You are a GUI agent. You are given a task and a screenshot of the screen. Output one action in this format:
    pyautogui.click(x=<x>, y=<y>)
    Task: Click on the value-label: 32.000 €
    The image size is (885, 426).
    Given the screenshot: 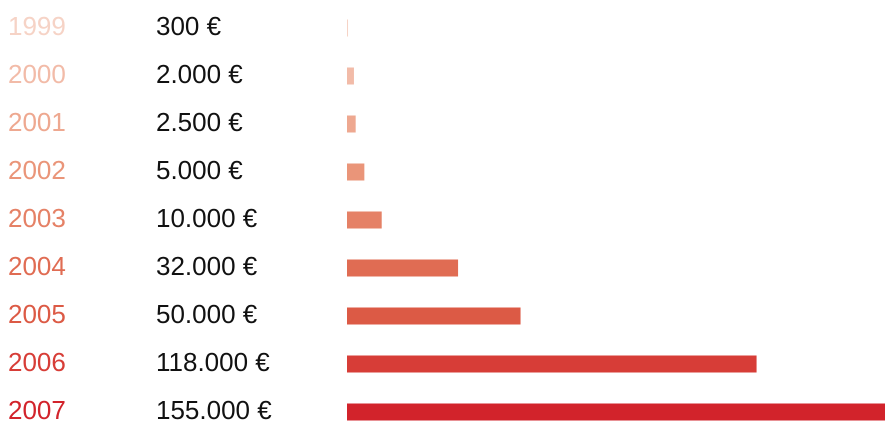 What is the action you would take?
    pyautogui.click(x=207, y=266)
    